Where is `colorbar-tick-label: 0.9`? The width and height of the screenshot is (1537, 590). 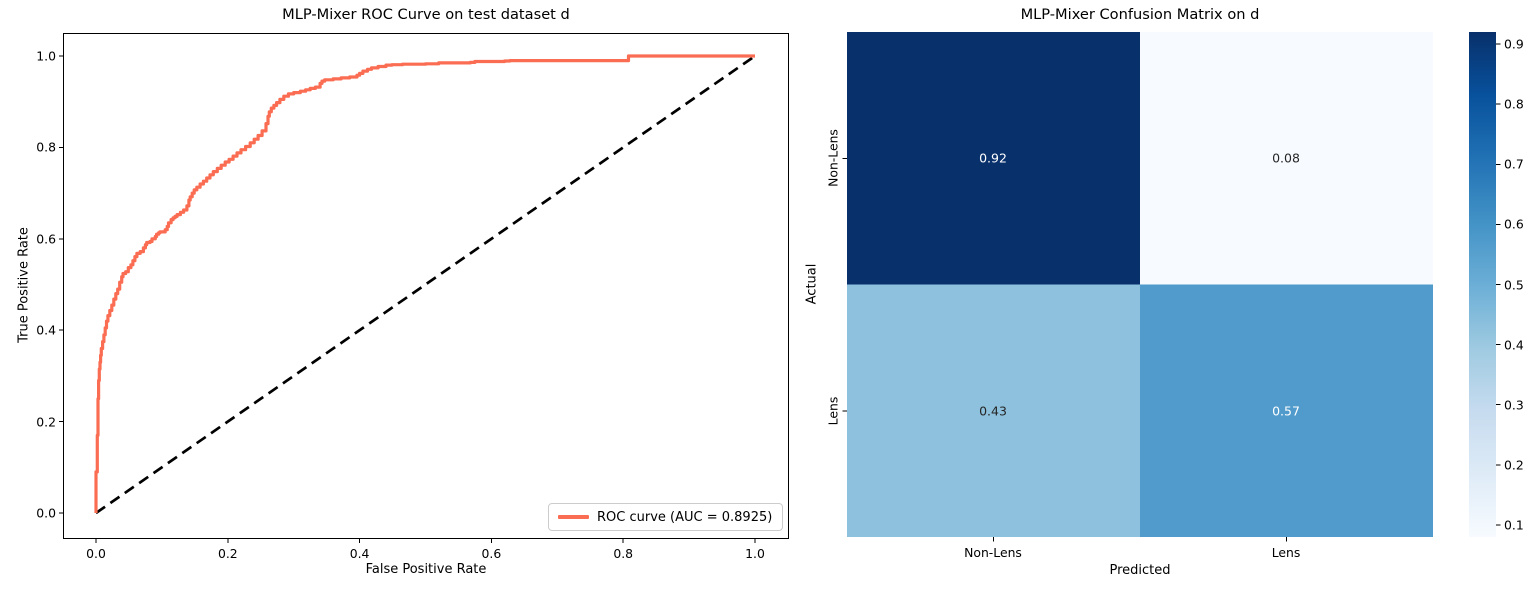 colorbar-tick-label: 0.9 is located at coordinates (1514, 44).